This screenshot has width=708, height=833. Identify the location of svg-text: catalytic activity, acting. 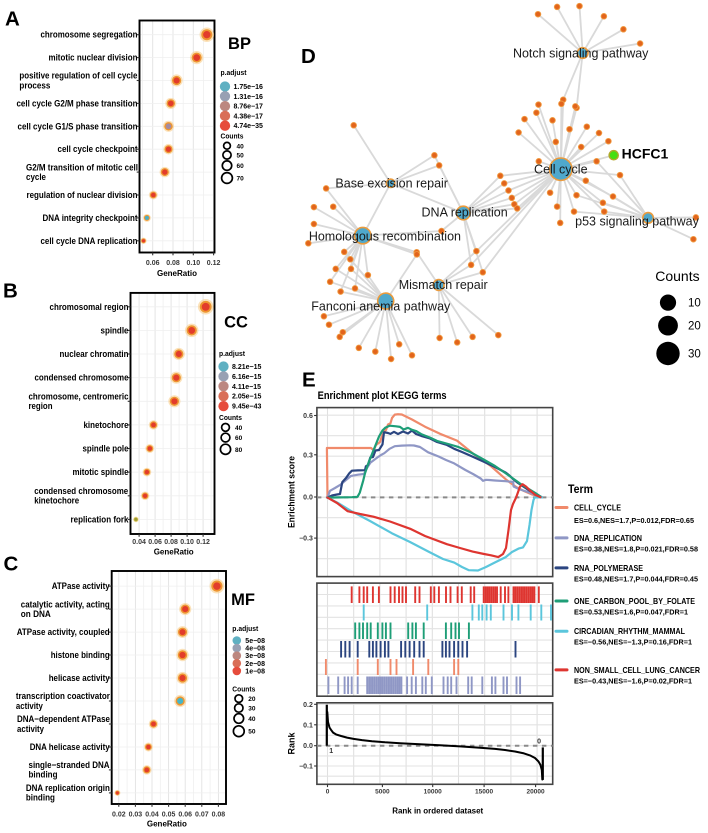
(65, 604).